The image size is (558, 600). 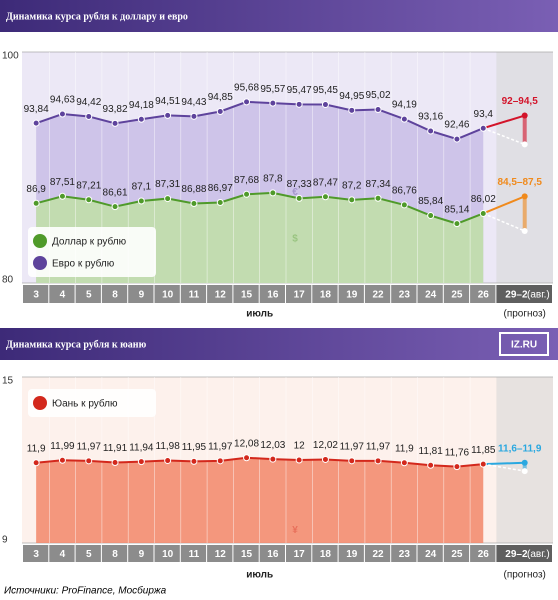 I want to click on forecast-label: 11,6–11,9, so click(x=520, y=448).